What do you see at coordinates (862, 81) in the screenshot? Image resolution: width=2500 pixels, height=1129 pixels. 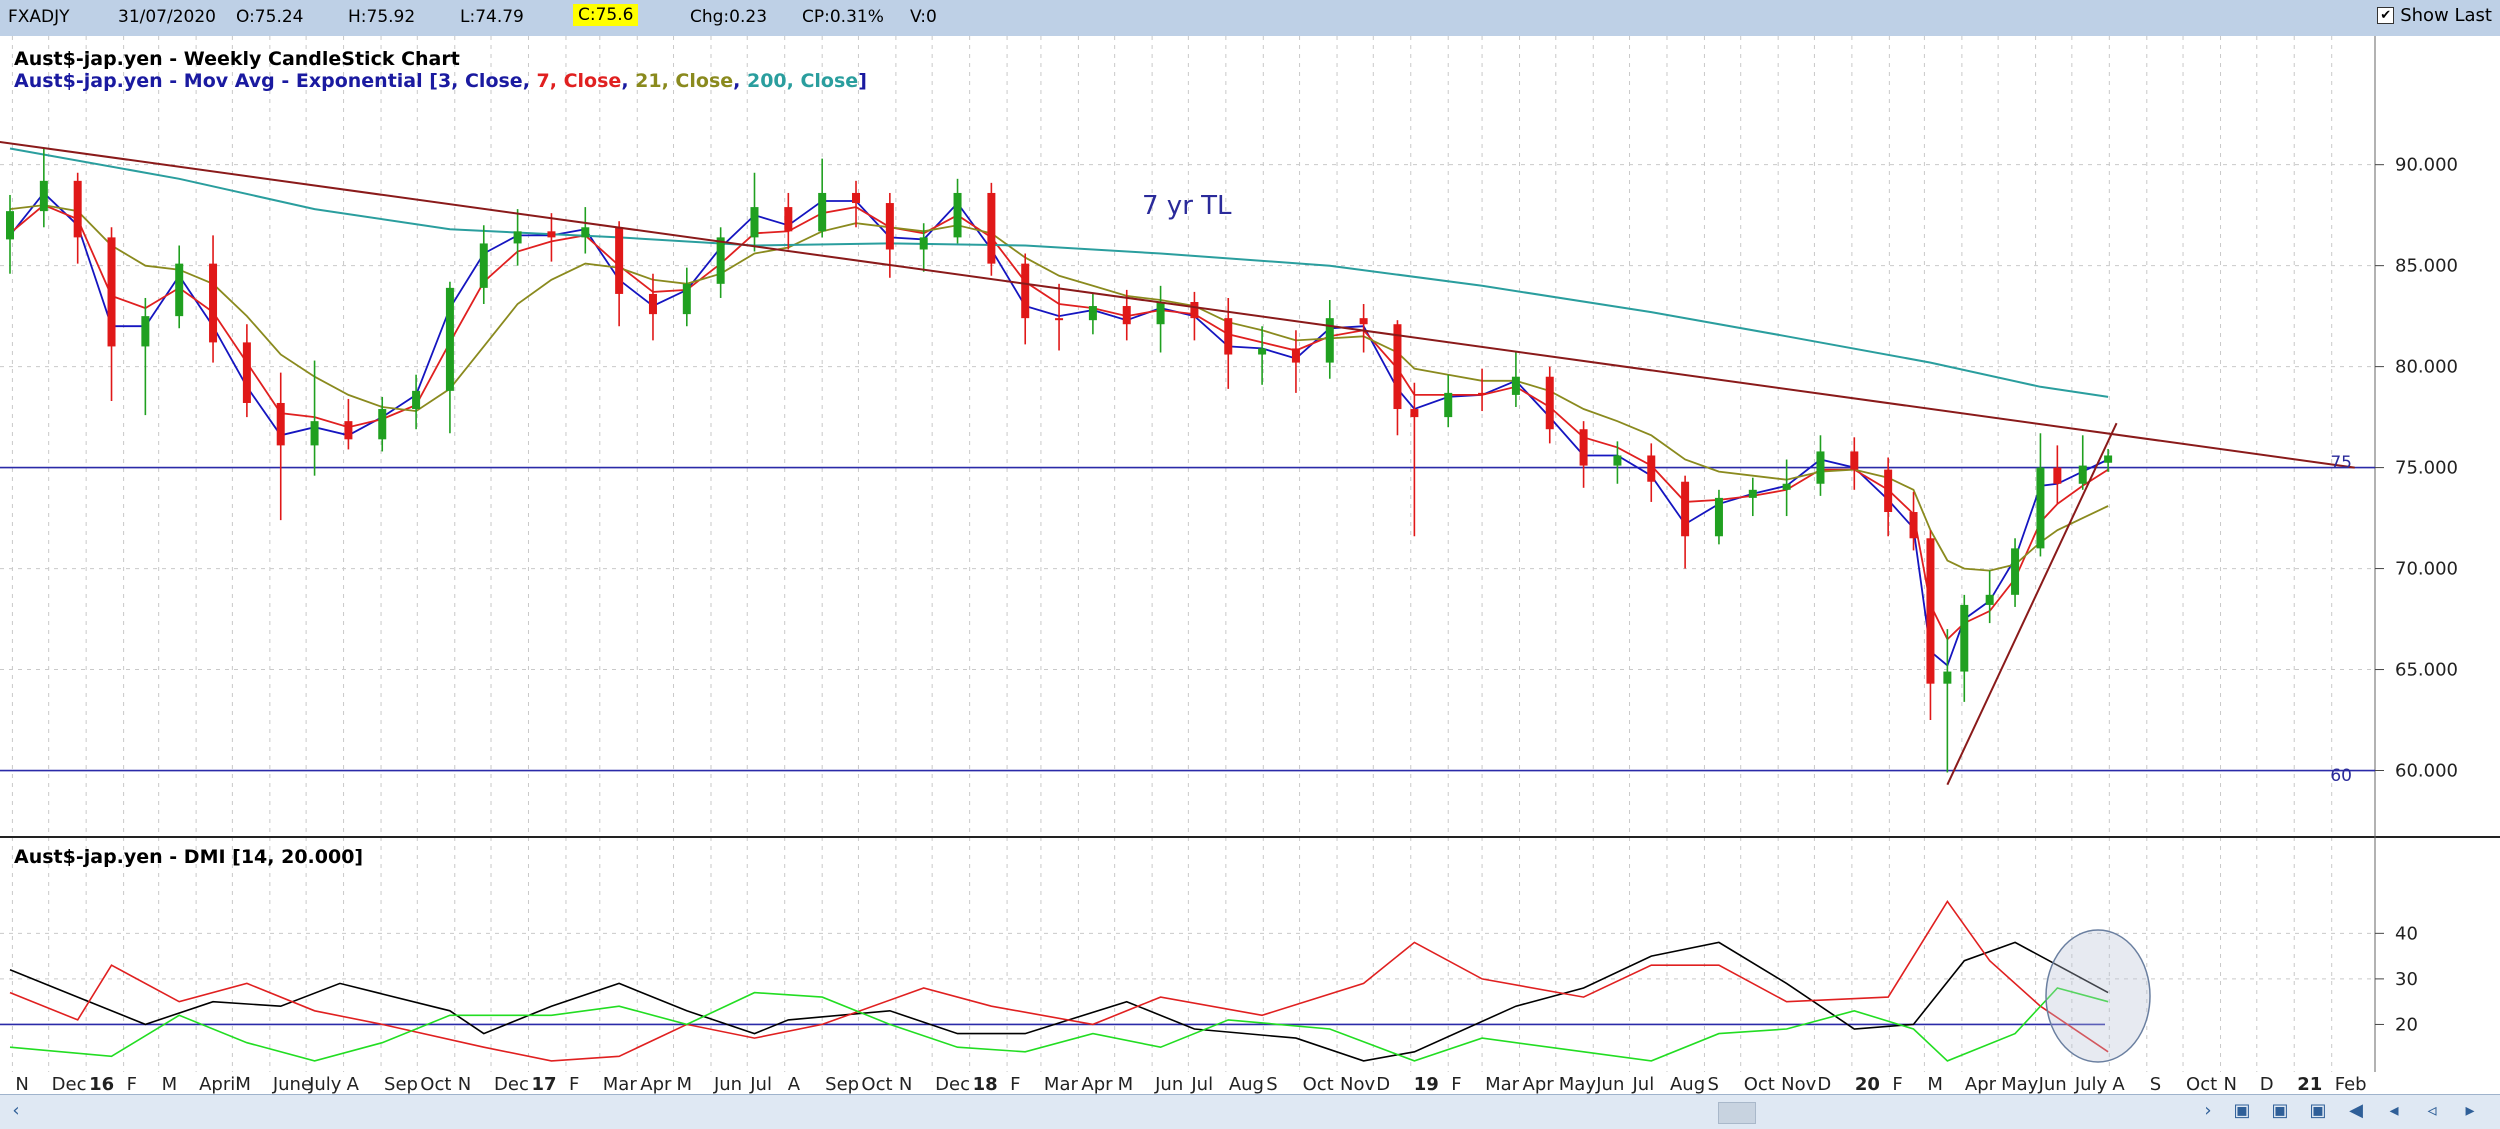 I see `ema-legend-suffix: ]` at bounding box center [862, 81].